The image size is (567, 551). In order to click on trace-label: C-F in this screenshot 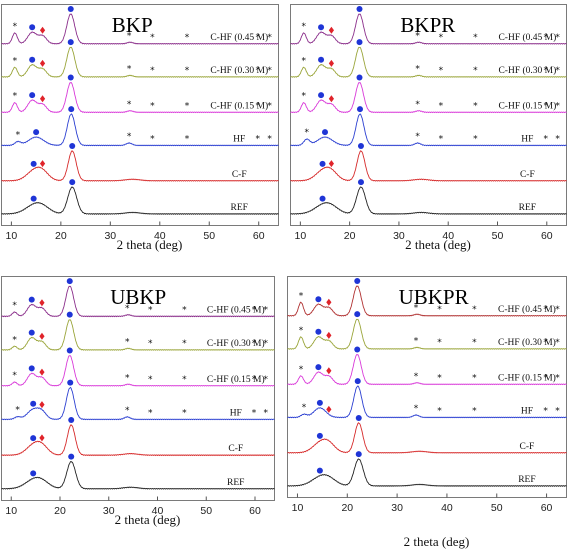, I will do `click(527, 447)`.